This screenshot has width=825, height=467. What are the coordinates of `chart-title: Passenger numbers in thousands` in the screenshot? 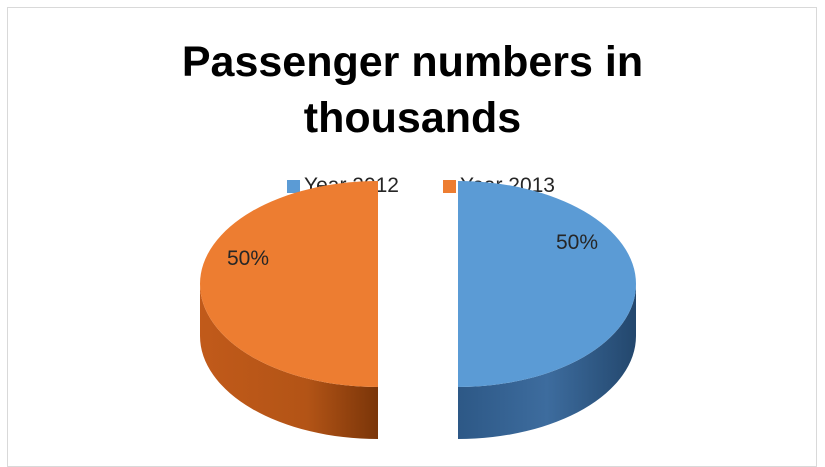 It's located at (412, 90).